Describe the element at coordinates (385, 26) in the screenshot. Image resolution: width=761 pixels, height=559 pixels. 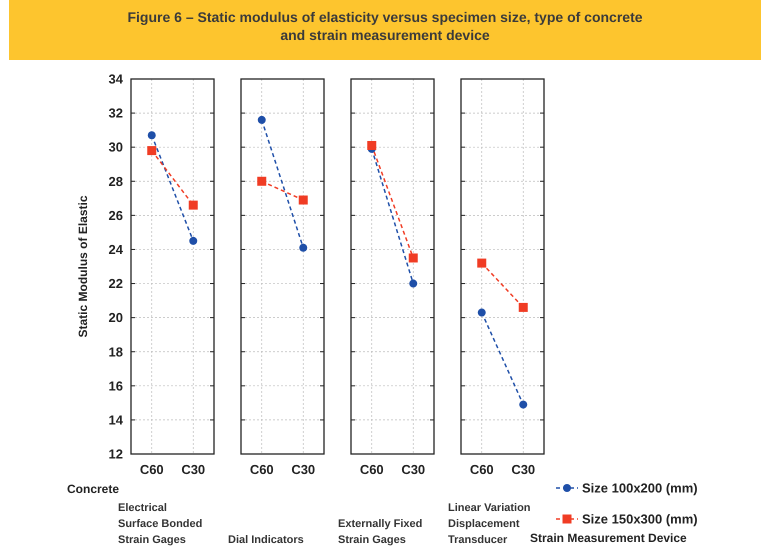
I see `text: Figure 6 – Static modulus of elasticity versus specimen size, type of concrete and strain measurement device` at that location.